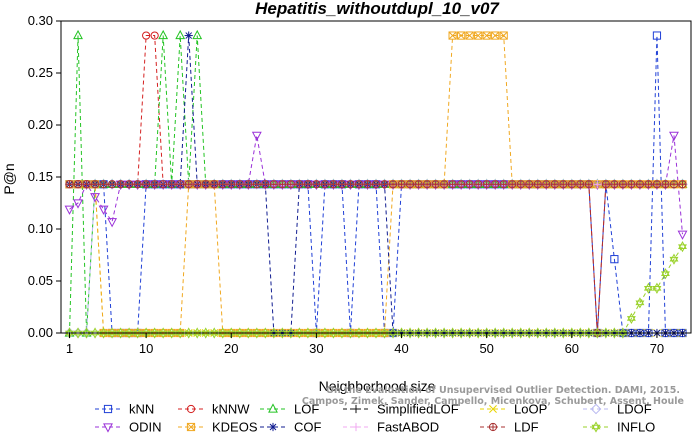  I want to click on x-tick-label-30: 30, so click(316, 348).